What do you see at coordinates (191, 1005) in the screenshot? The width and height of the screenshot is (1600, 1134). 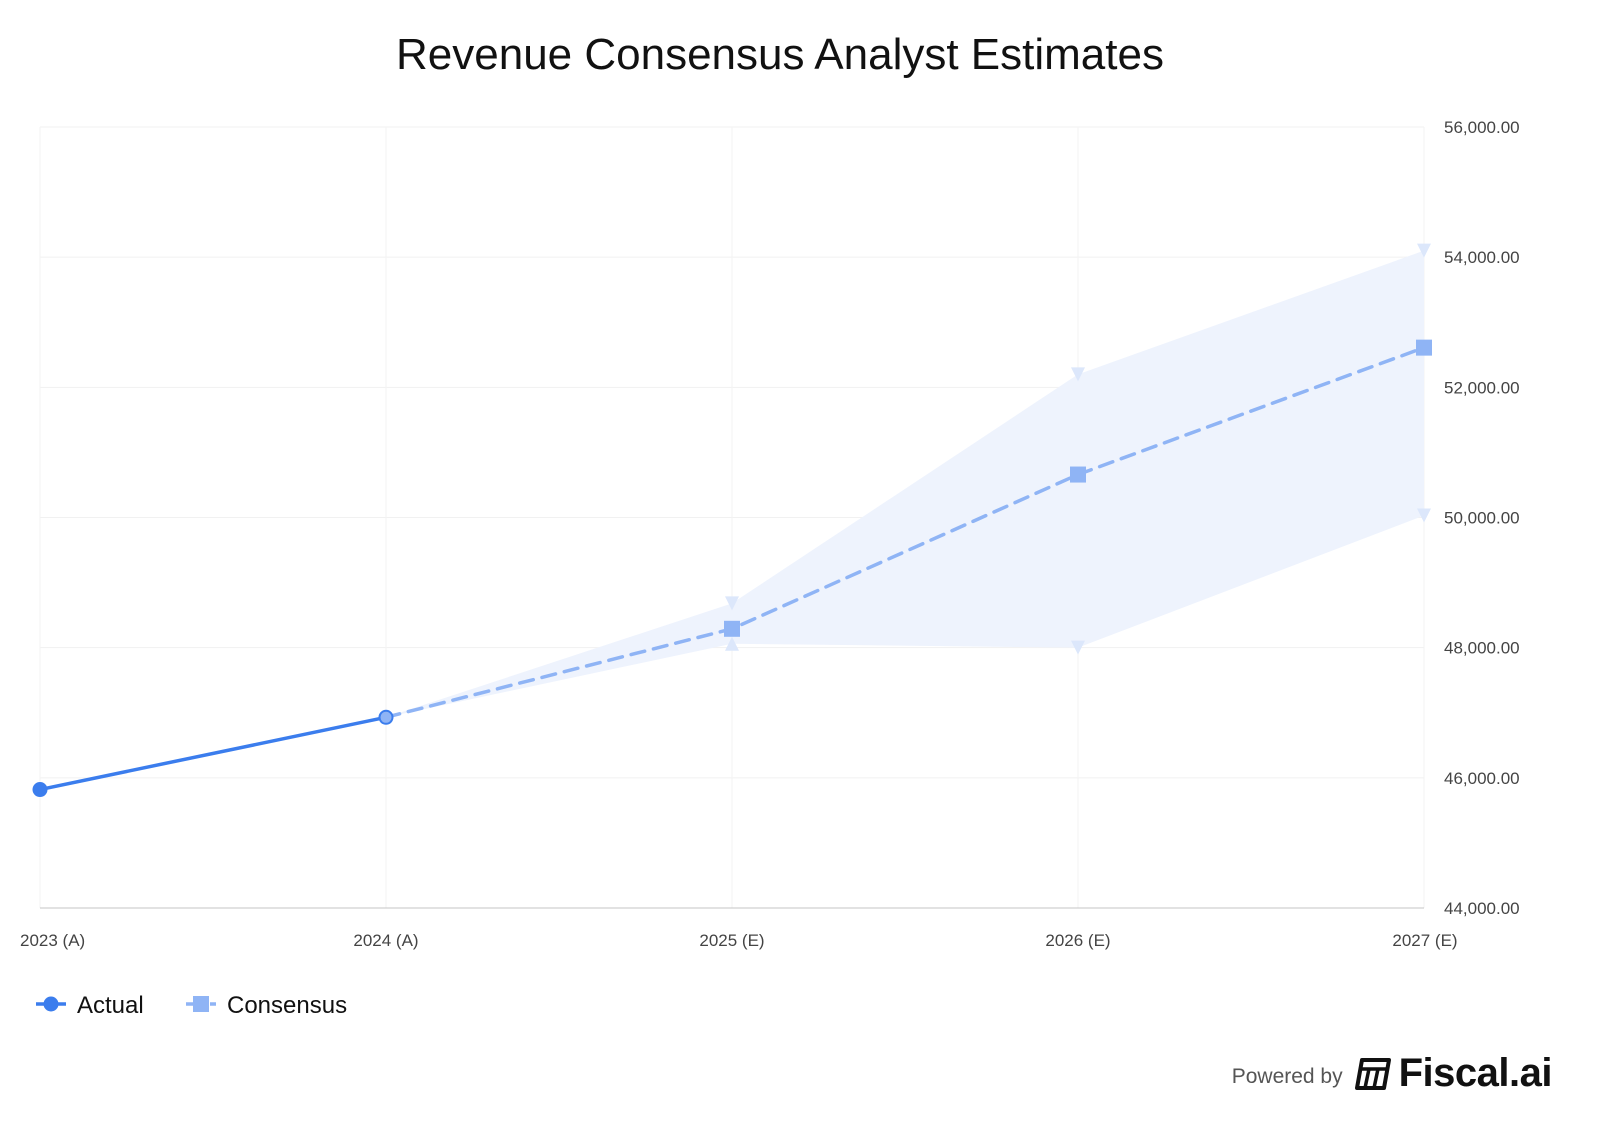 I see `legend: Actual Consensus` at bounding box center [191, 1005].